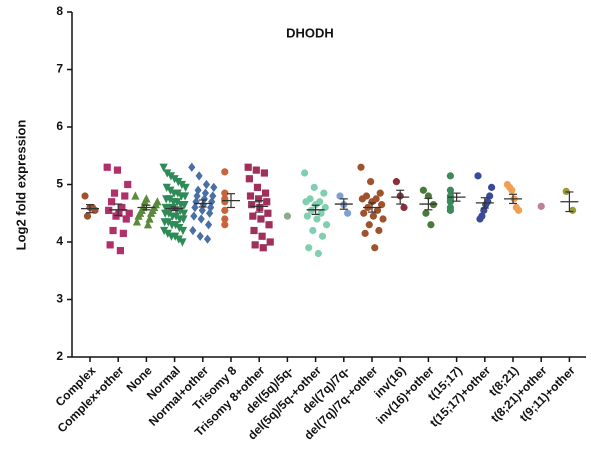 The width and height of the screenshot is (591, 459). I want to click on y-tick-label: 2, so click(59, 356).